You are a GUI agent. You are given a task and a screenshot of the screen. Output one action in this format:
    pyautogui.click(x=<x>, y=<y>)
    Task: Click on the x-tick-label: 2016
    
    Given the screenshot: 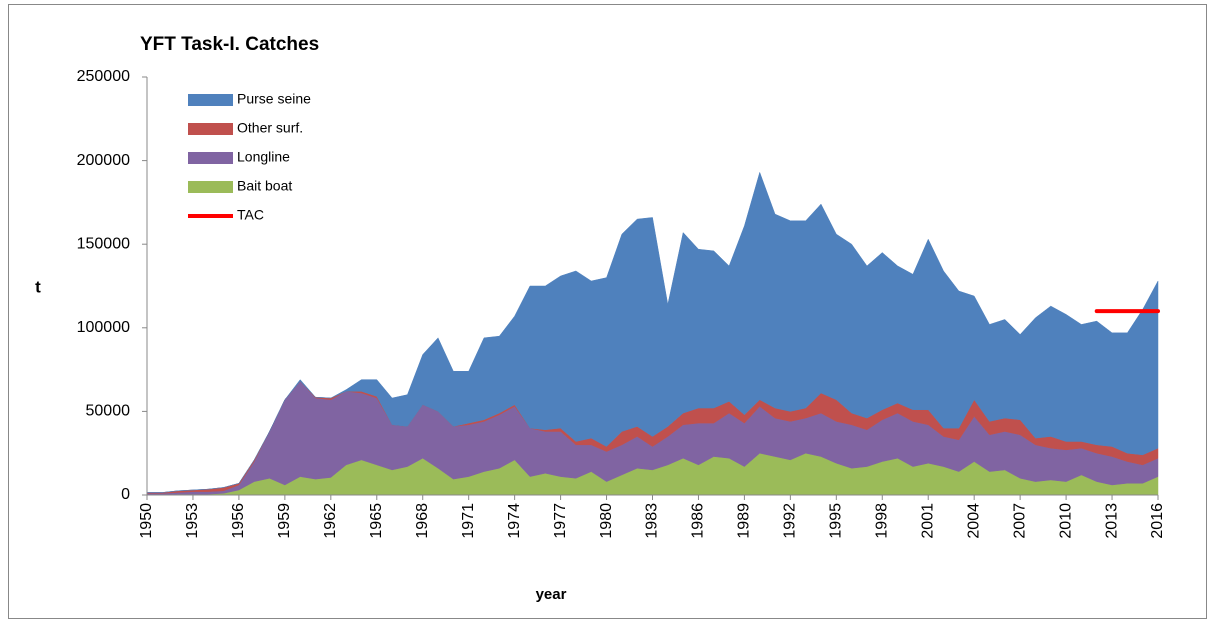 What is the action you would take?
    pyautogui.click(x=1157, y=521)
    